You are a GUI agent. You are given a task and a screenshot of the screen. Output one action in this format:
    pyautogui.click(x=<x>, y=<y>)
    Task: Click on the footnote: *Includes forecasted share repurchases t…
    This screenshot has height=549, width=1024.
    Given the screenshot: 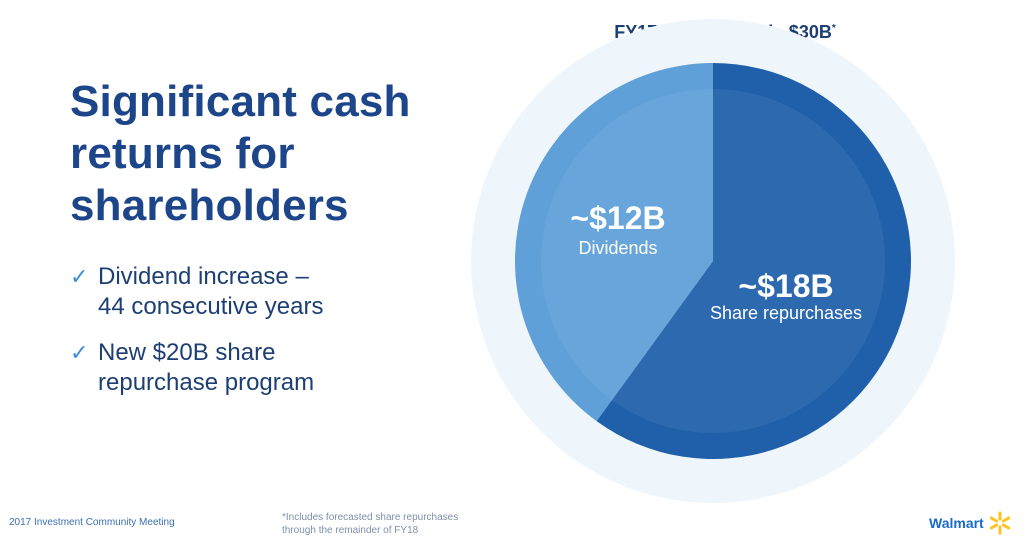 What is the action you would take?
    pyautogui.click(x=412, y=524)
    